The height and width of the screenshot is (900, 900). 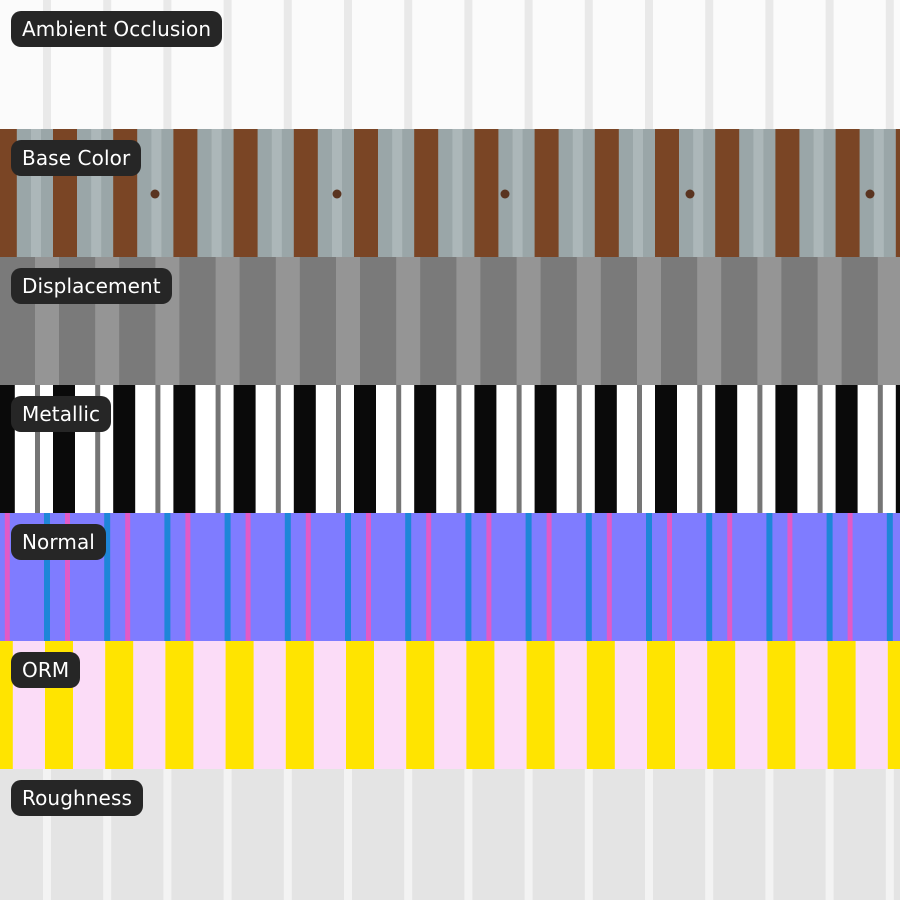 I want to click on ambient-occlusion-map: Ambient Occlusion, so click(x=450, y=64).